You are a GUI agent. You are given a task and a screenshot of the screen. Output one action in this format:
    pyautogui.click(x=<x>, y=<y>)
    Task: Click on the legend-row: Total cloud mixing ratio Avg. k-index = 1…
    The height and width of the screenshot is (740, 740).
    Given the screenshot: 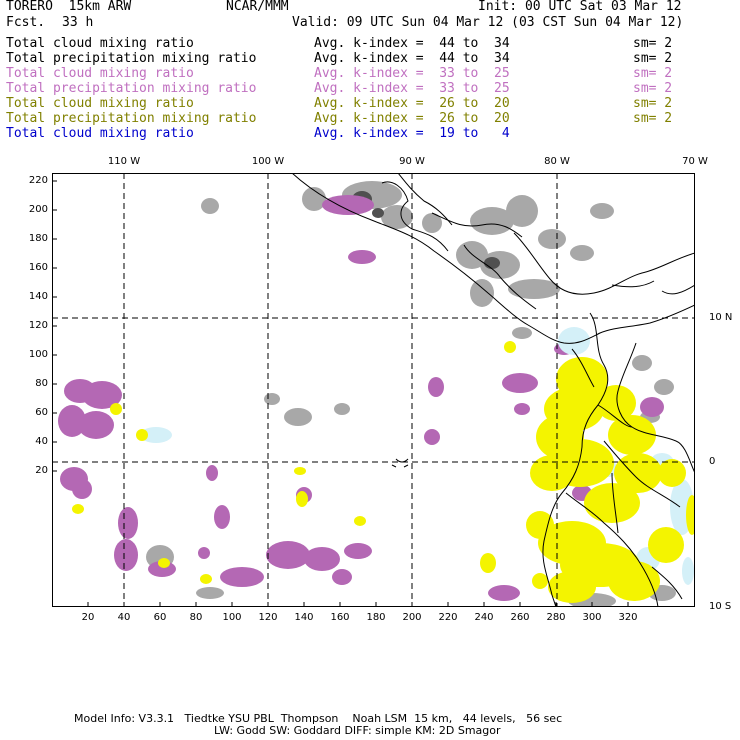 What is the action you would take?
    pyautogui.click(x=371, y=133)
    